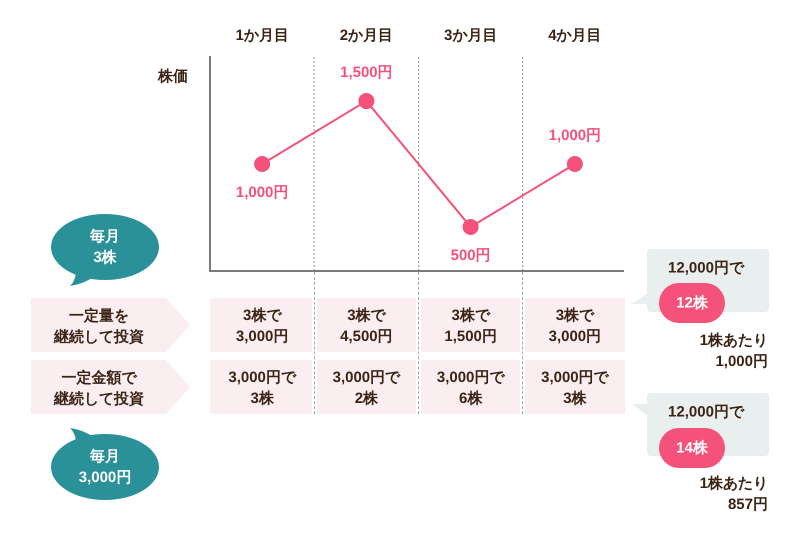  Describe the element at coordinates (575, 35) in the screenshot. I see `x-tick-label: 4か月目` at that location.